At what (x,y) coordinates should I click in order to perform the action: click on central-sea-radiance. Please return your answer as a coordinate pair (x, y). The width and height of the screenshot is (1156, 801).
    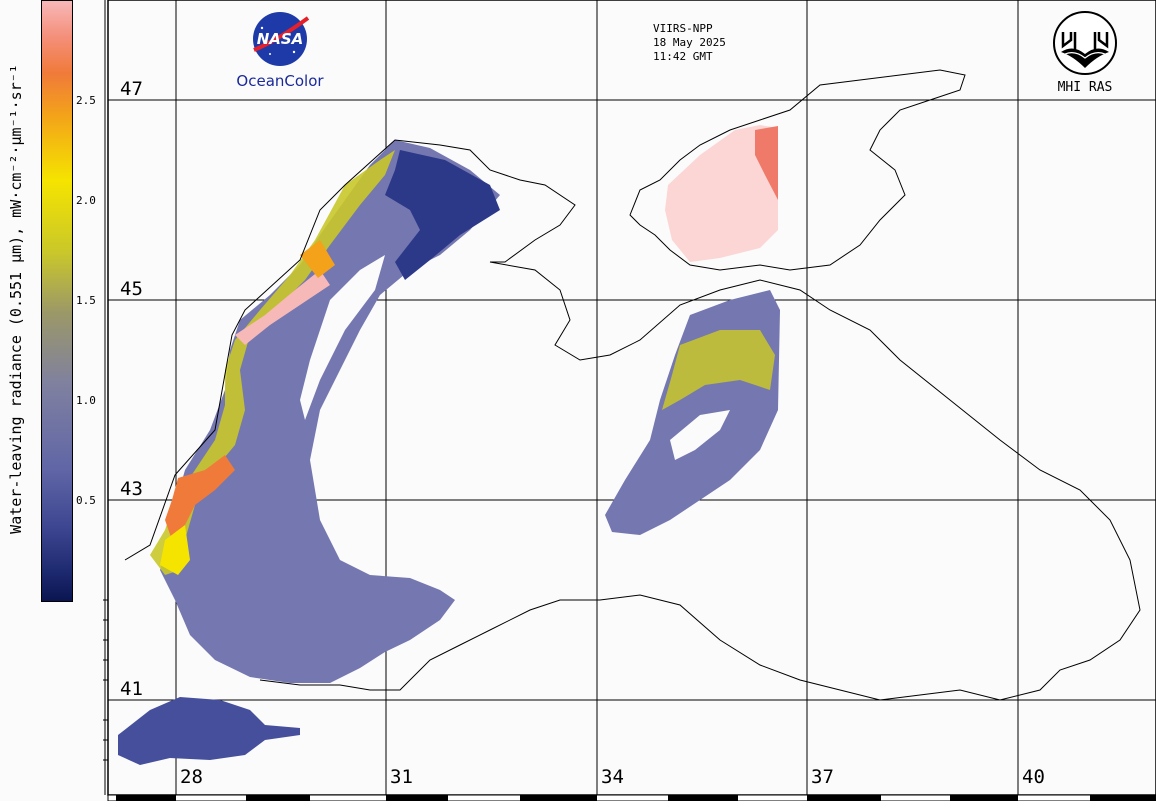
    Looking at the image, I should click on (692, 412).